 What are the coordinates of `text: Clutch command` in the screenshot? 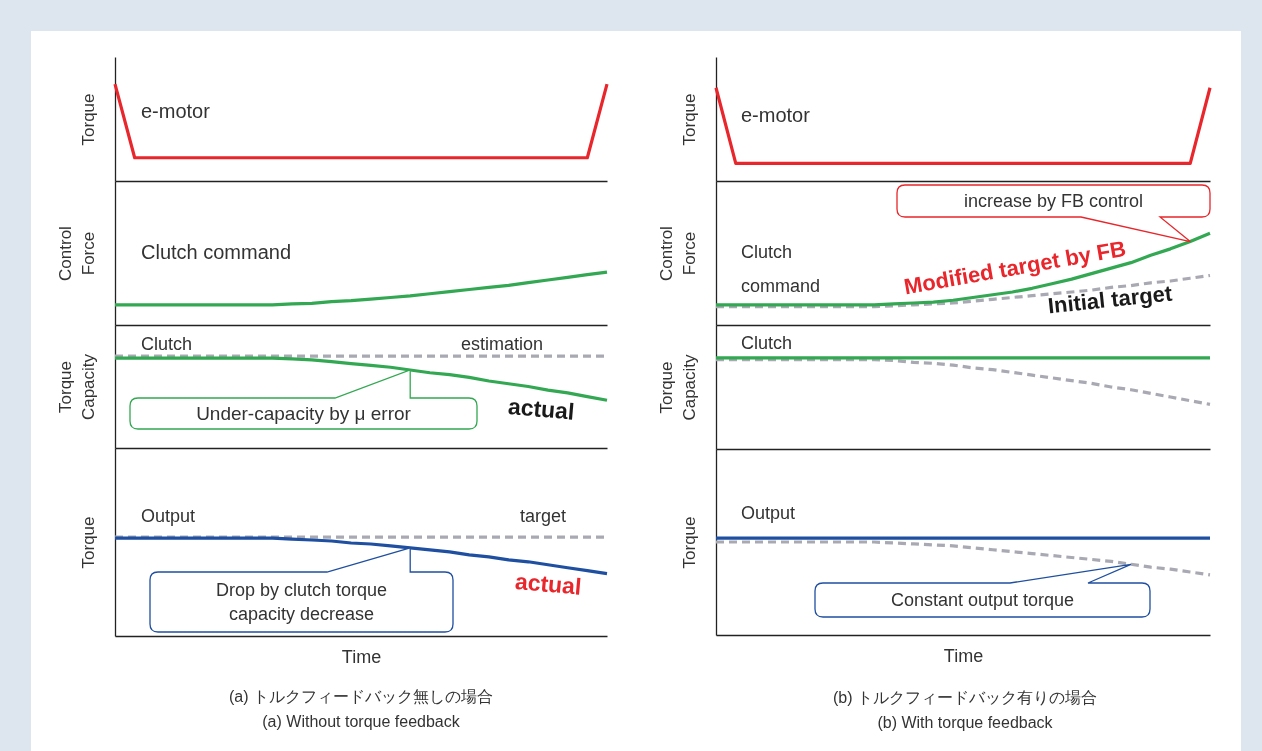 It's located at (216, 252).